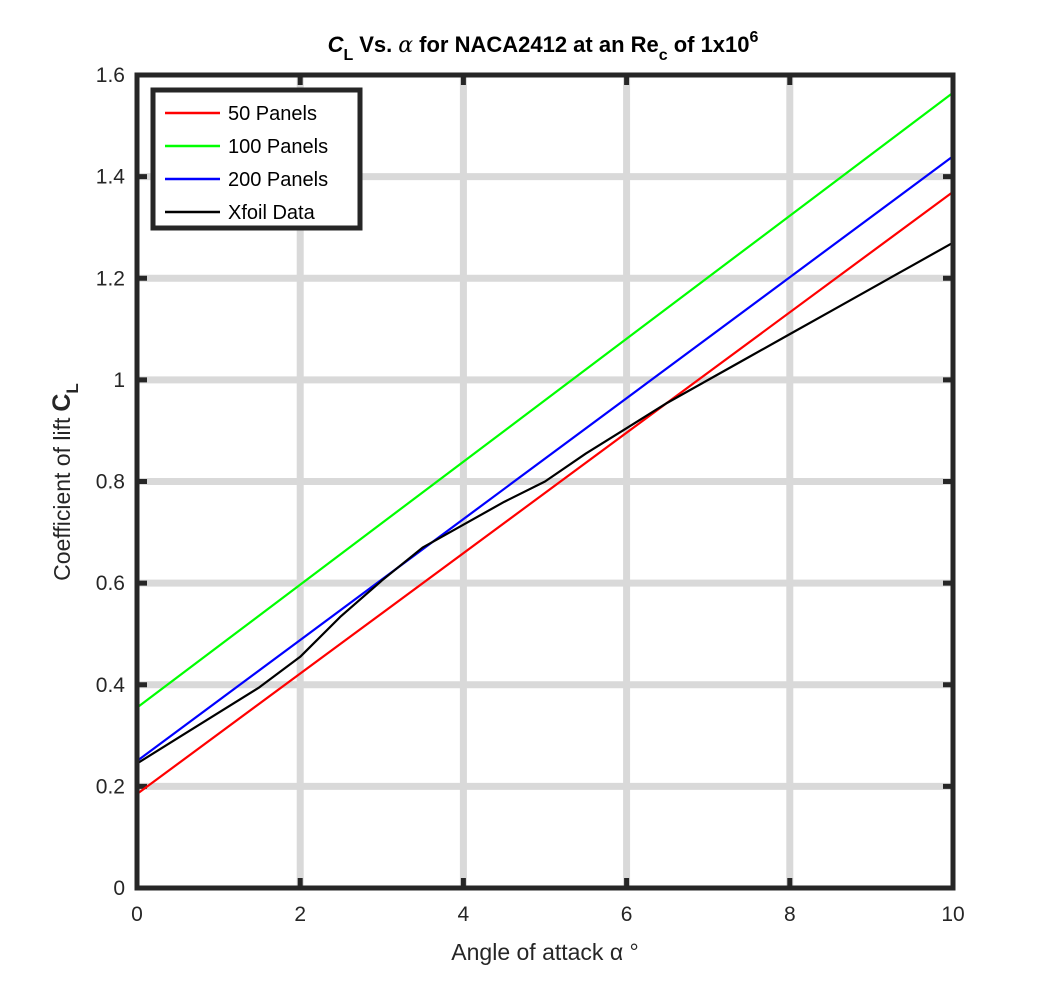 The image size is (1054, 1005). I want to click on x-tick-label: 4, so click(464, 914).